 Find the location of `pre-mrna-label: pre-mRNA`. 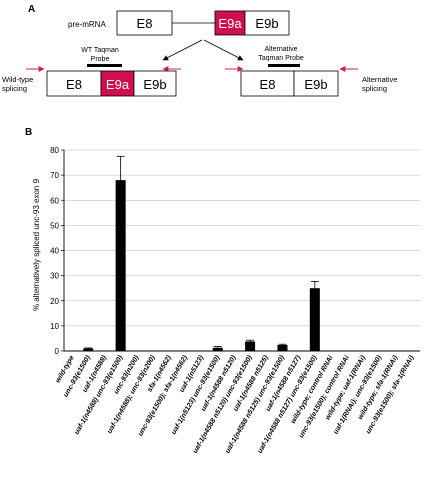

pre-mrna-label: pre-mRNA is located at coordinates (87, 24).